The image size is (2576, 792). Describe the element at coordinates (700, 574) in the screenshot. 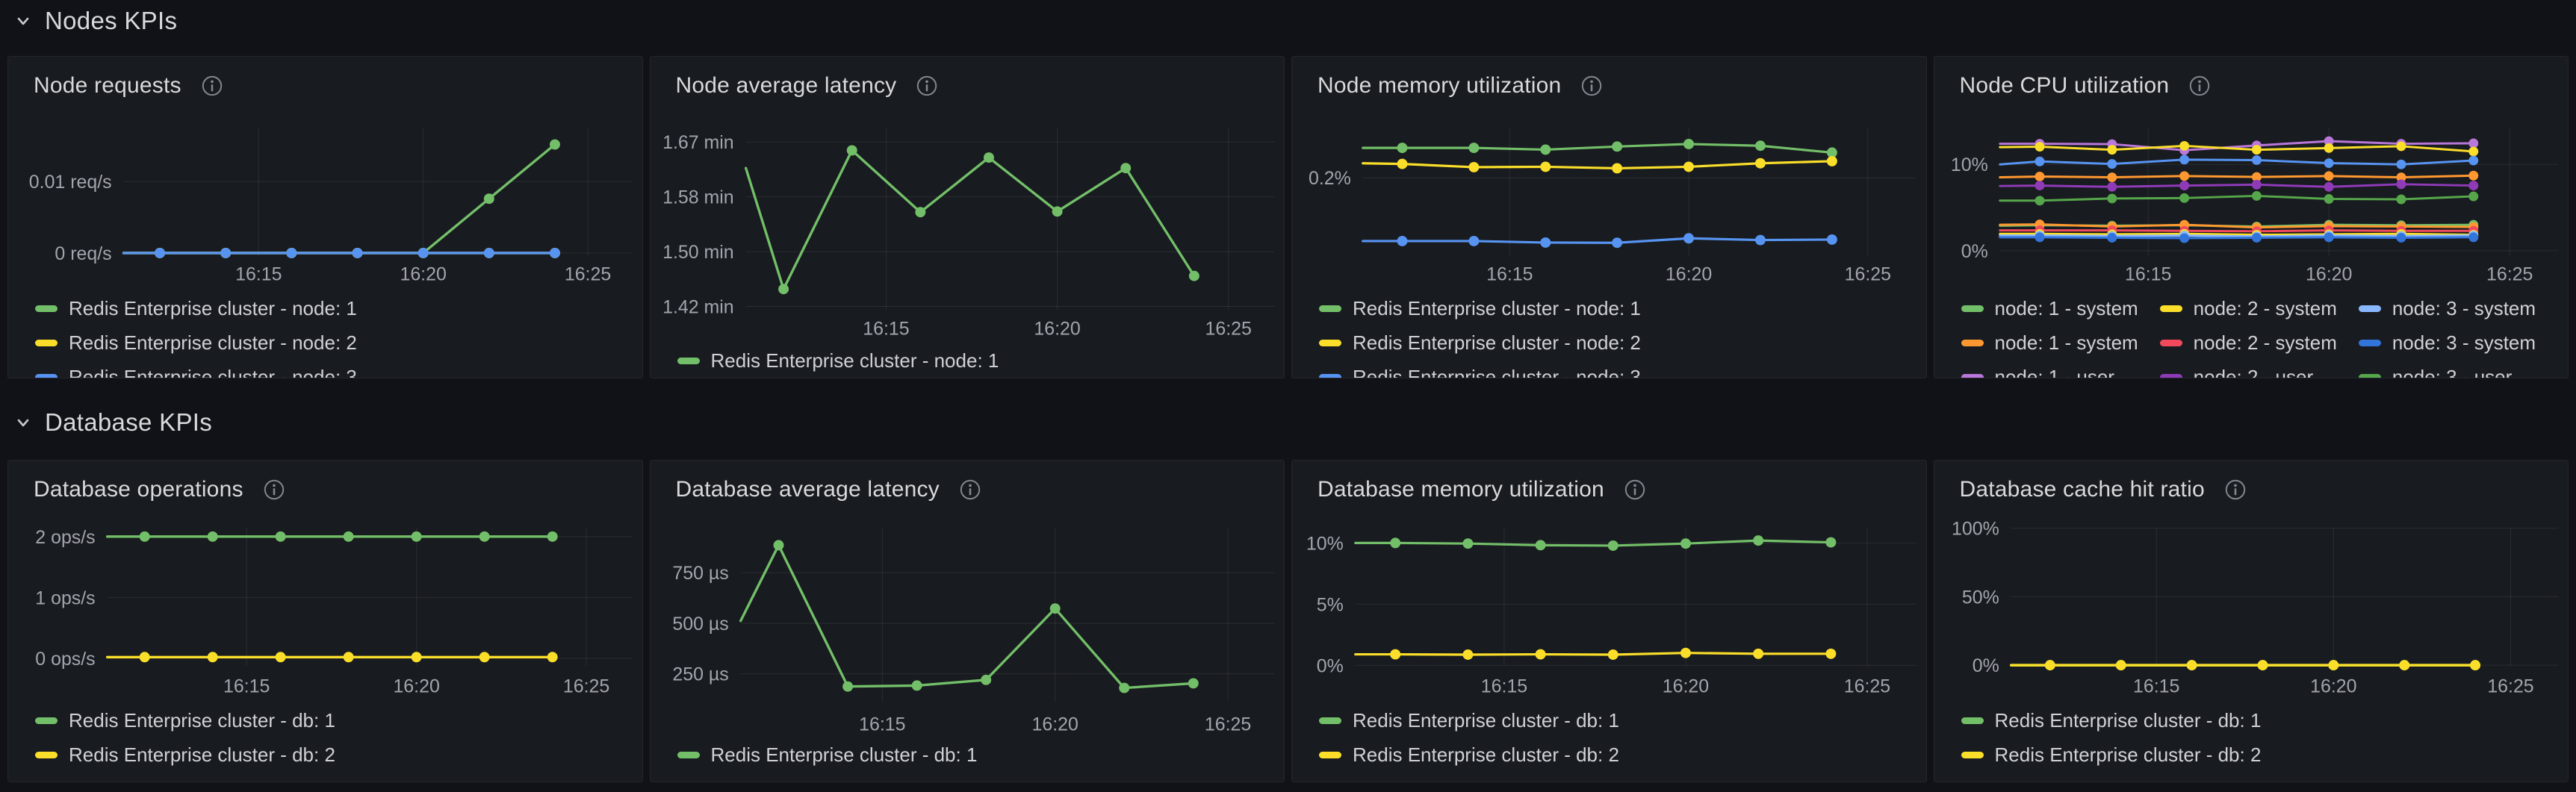

I see `y-axis-tick-label: 750 µs` at that location.